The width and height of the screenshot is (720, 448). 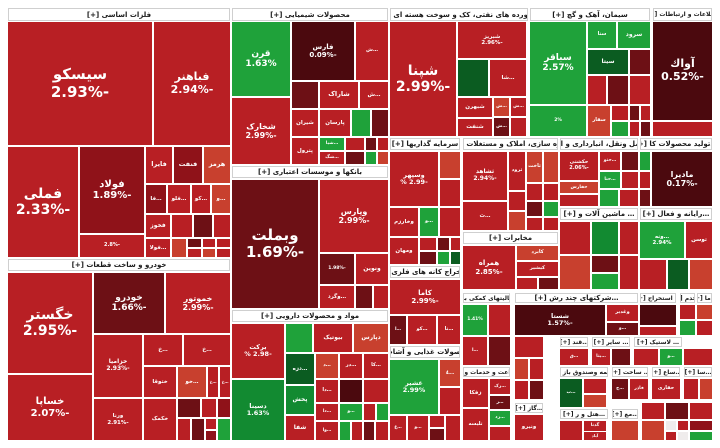 I want to click on stock-tile: …ـ4, so click(x=450, y=373).